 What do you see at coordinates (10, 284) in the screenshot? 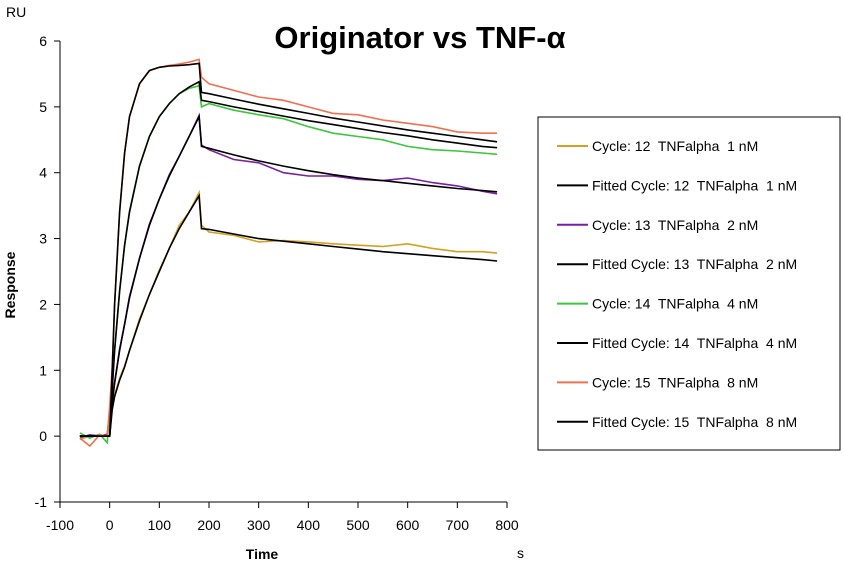
I see `y-axis-label: Response` at bounding box center [10, 284].